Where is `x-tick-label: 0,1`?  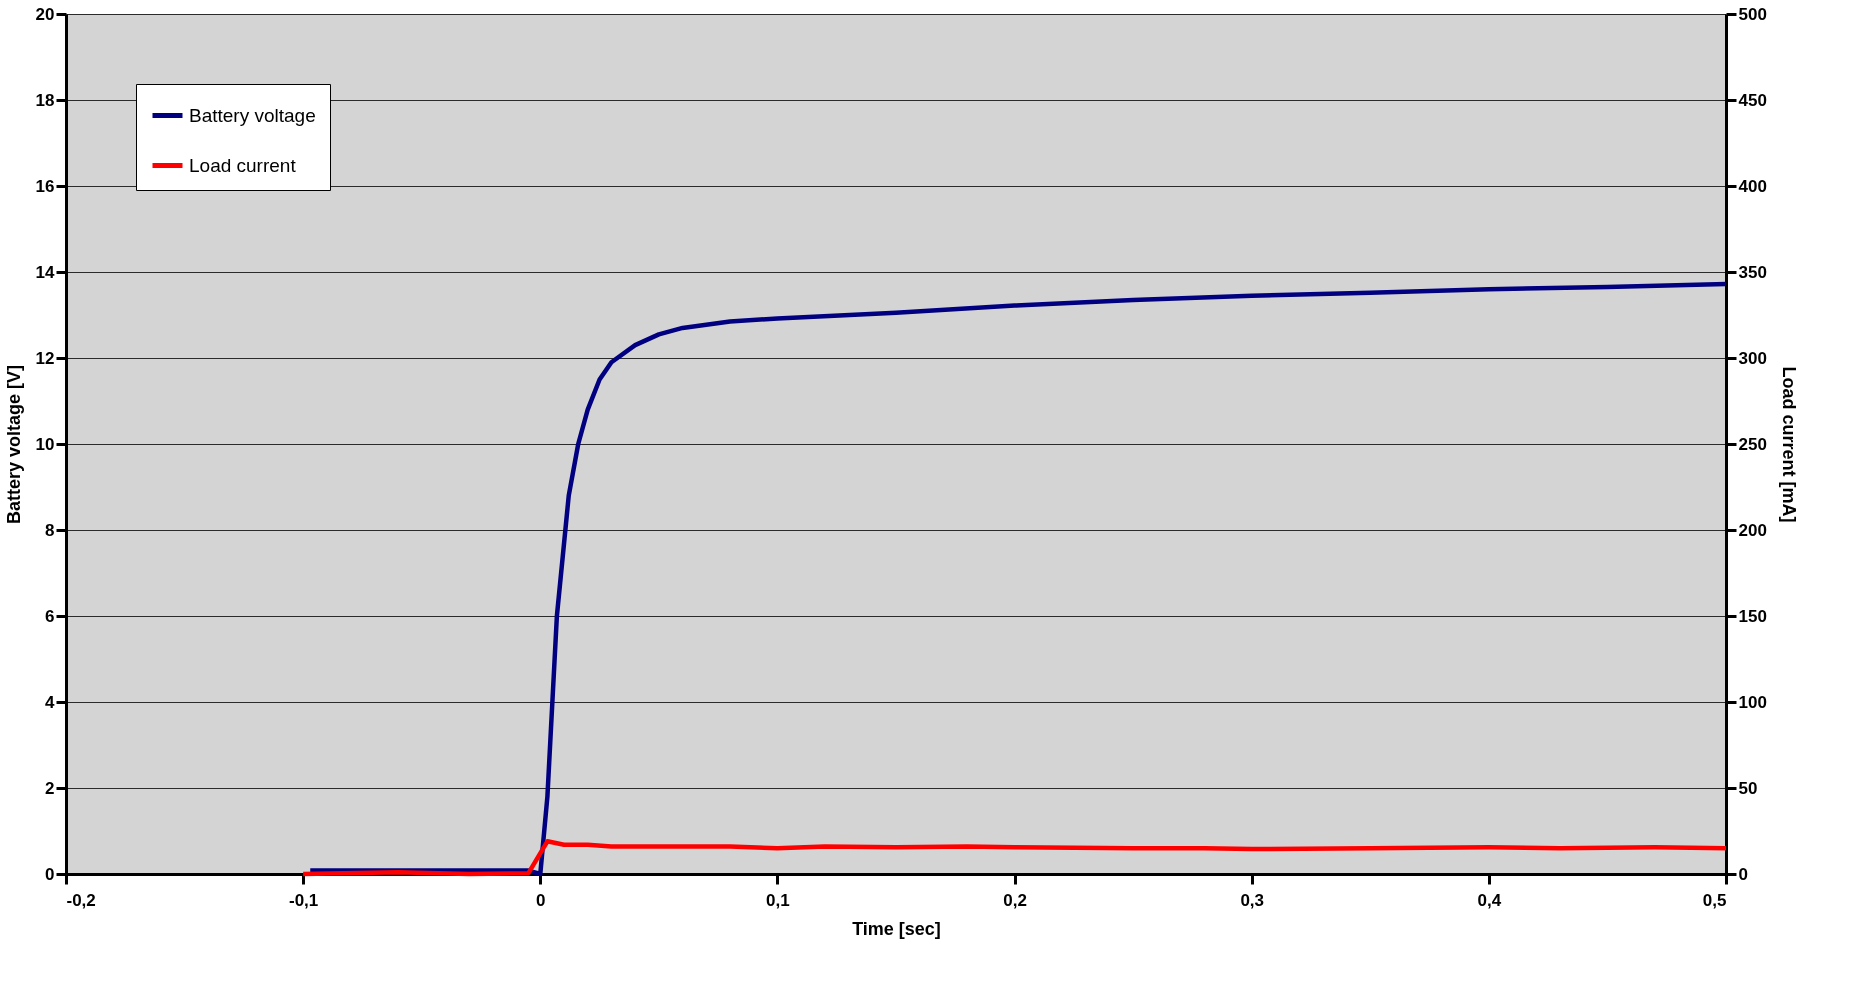
x-tick-label: 0,1 is located at coordinates (778, 900).